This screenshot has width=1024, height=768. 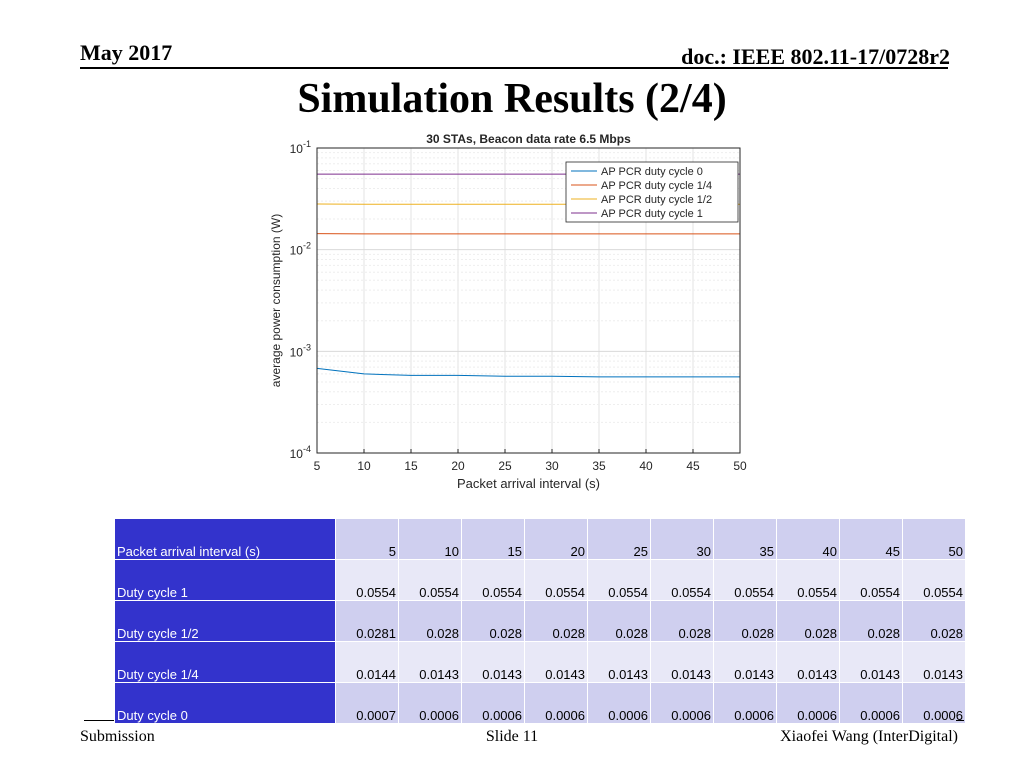 I want to click on table-cell: 30, so click(x=682, y=539).